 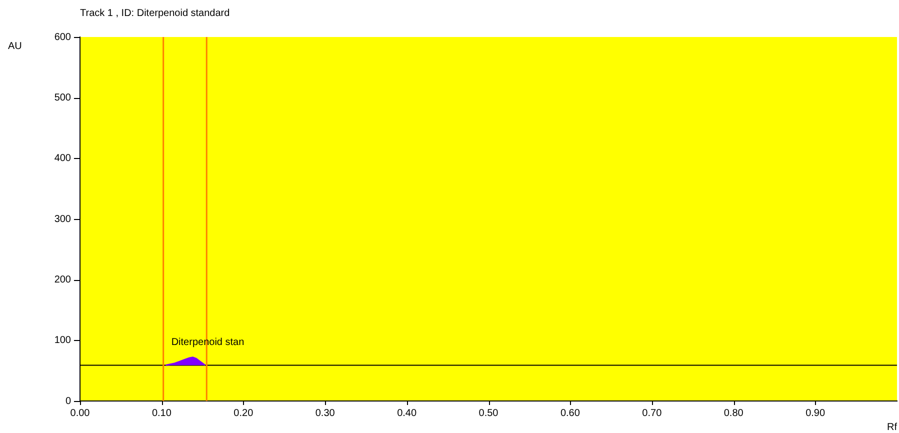 I want to click on y-tick-label: 0, so click(x=68, y=401).